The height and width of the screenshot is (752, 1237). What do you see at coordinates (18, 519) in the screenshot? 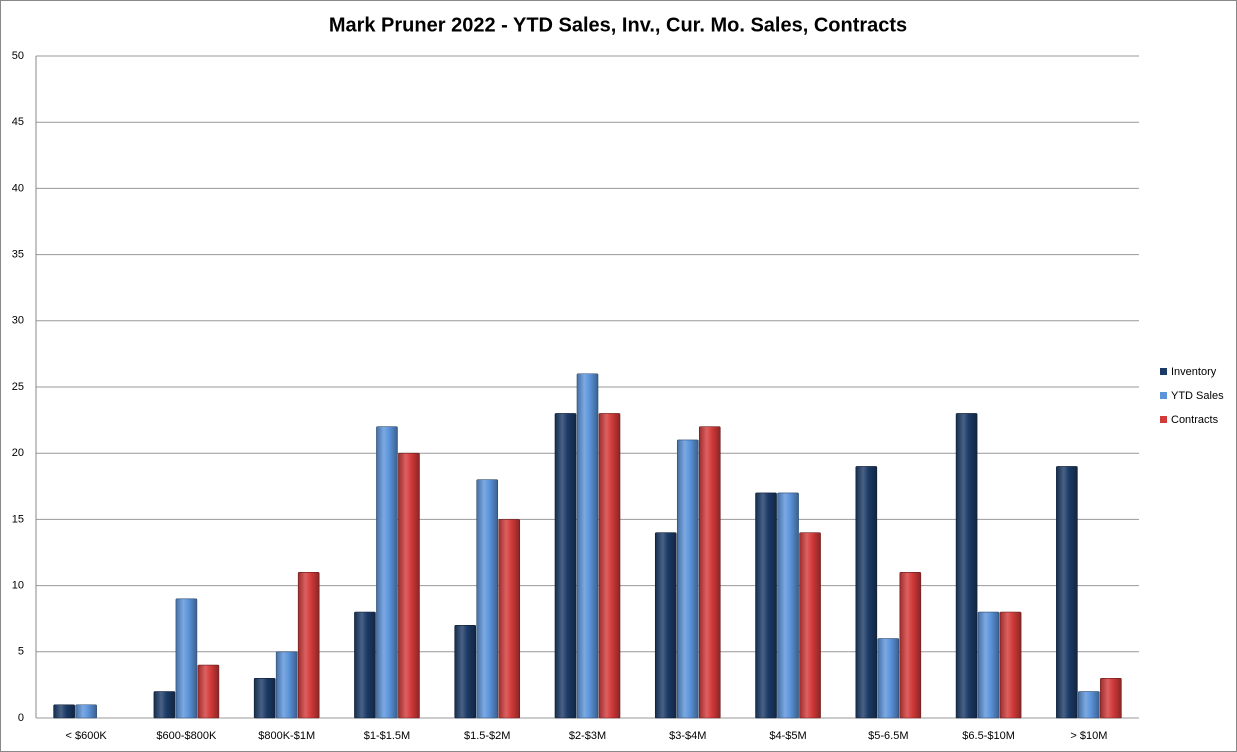
I see `y-tick-label: 15` at bounding box center [18, 519].